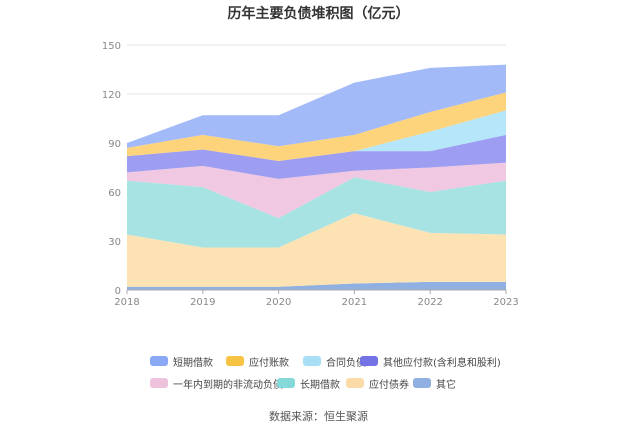 The image size is (637, 431). Describe the element at coordinates (318, 14) in the screenshot. I see `chart-title: 历年主要负债堆积图（亿元）` at that location.